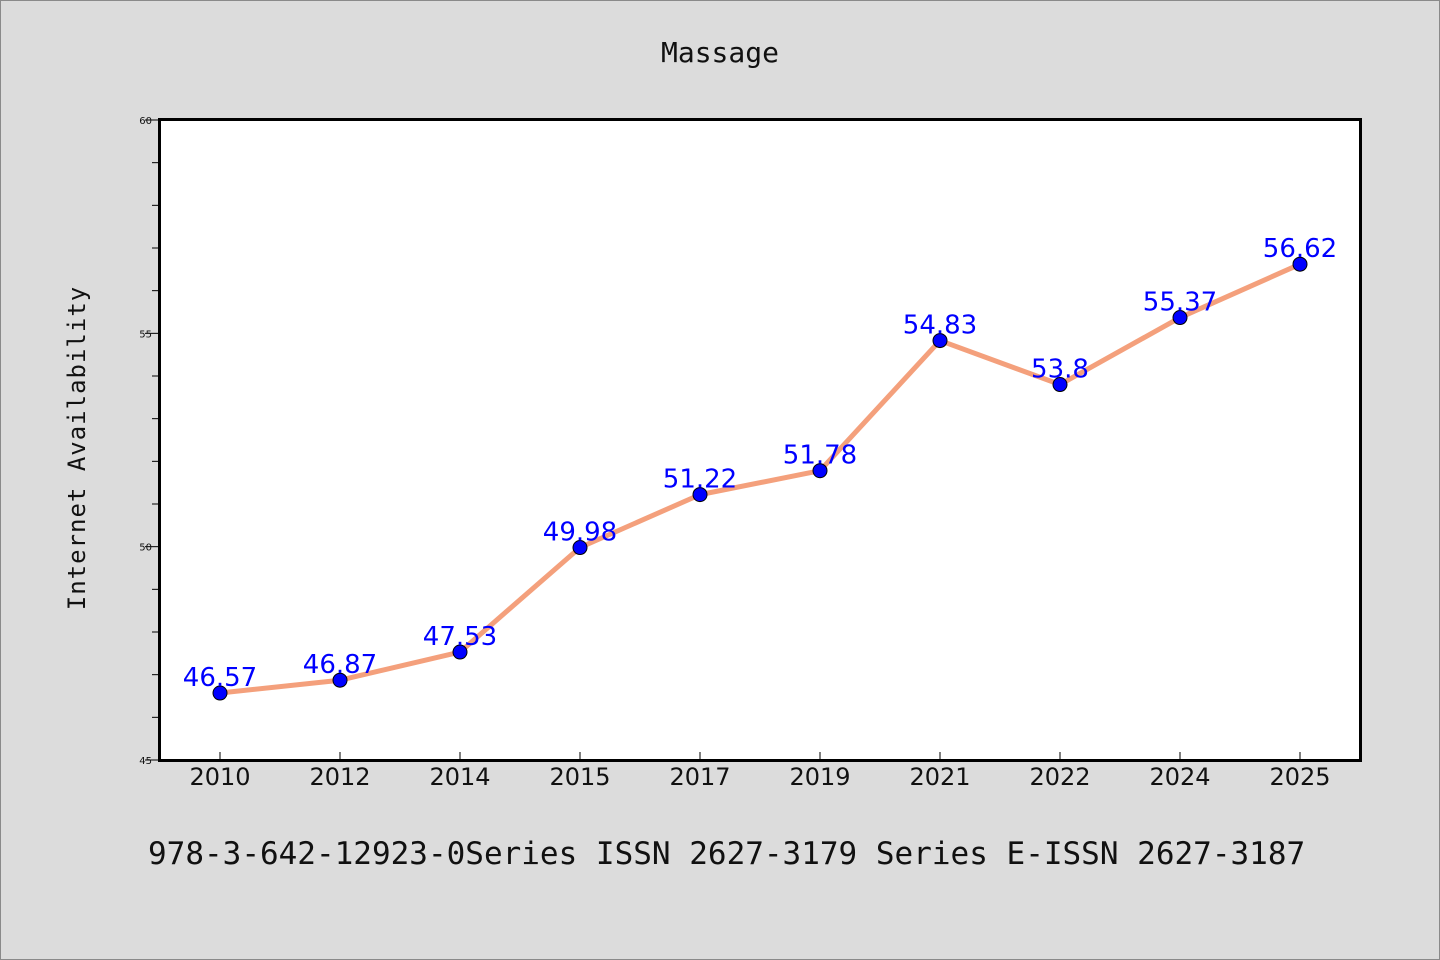  I want to click on data-point-2010, so click(220, 693).